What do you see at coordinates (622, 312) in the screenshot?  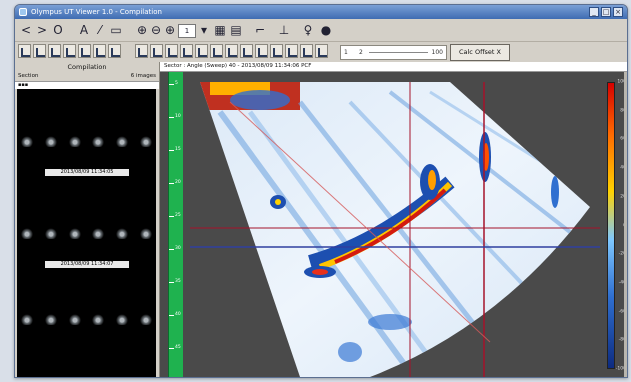 I see `colorbar-tick-label: -60` at bounding box center [622, 312].